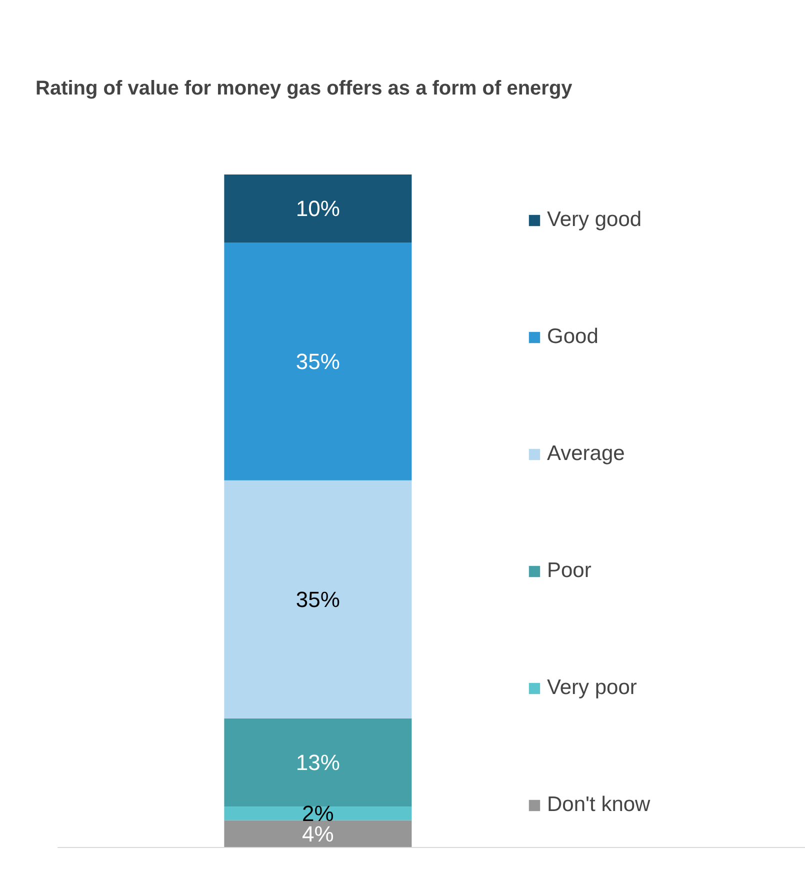  What do you see at coordinates (569, 571) in the screenshot?
I see `legend-label: Poor` at bounding box center [569, 571].